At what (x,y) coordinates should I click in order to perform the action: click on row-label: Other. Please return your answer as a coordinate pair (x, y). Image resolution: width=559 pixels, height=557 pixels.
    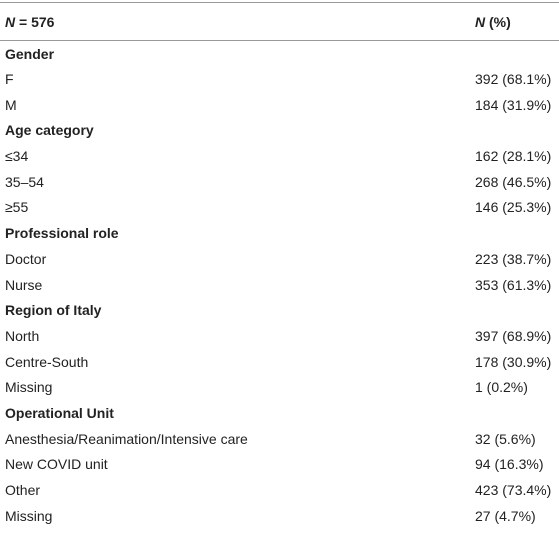
    Looking at the image, I should click on (23, 490).